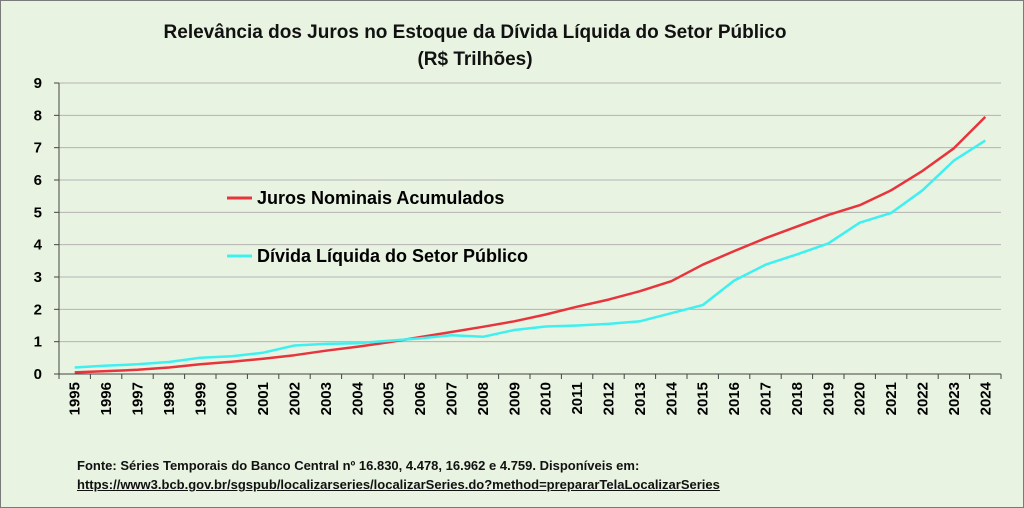 This screenshot has height=508, width=1024. I want to click on y-tick-label: 6, so click(38, 180).